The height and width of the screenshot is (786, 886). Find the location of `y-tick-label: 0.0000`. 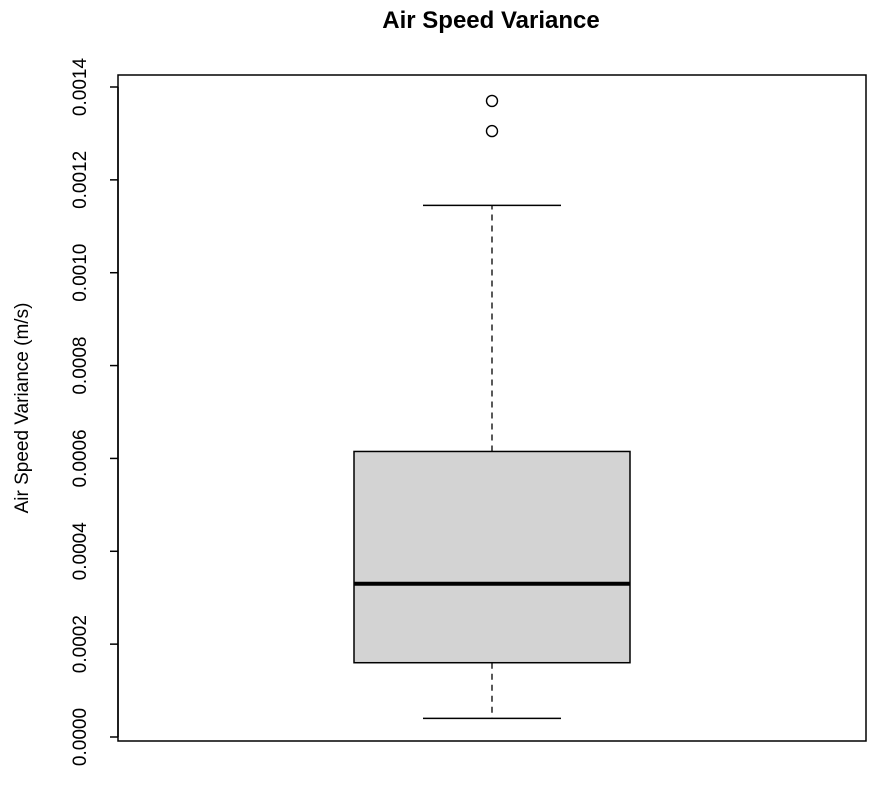

y-tick-label: 0.0000 is located at coordinates (80, 737).